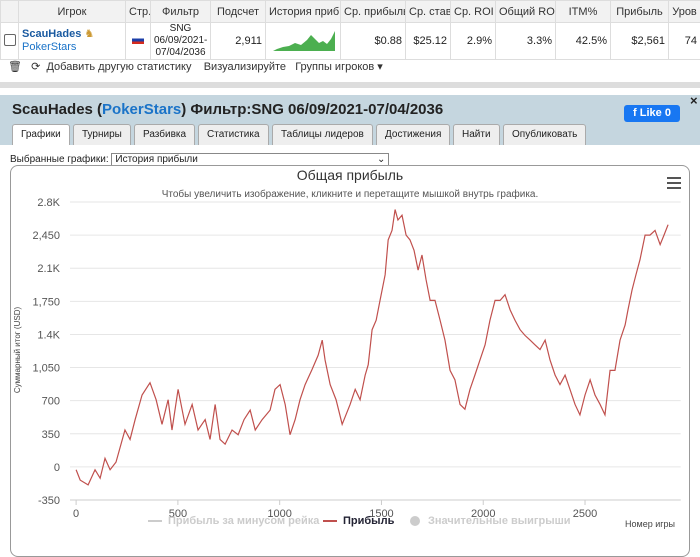 This screenshot has width=700, height=557. Describe the element at coordinates (322, 134) in the screenshot. I see `tab: Таблицы лидеров` at that location.